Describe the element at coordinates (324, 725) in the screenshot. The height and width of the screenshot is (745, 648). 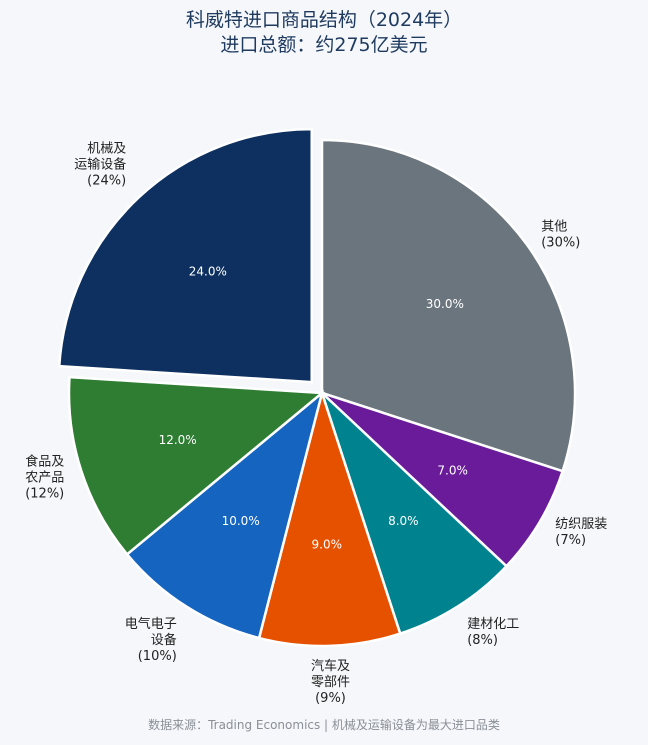
I see `source-note: 数据来源：Trading Economics | 机械及运输设备为最大进口品类` at that location.